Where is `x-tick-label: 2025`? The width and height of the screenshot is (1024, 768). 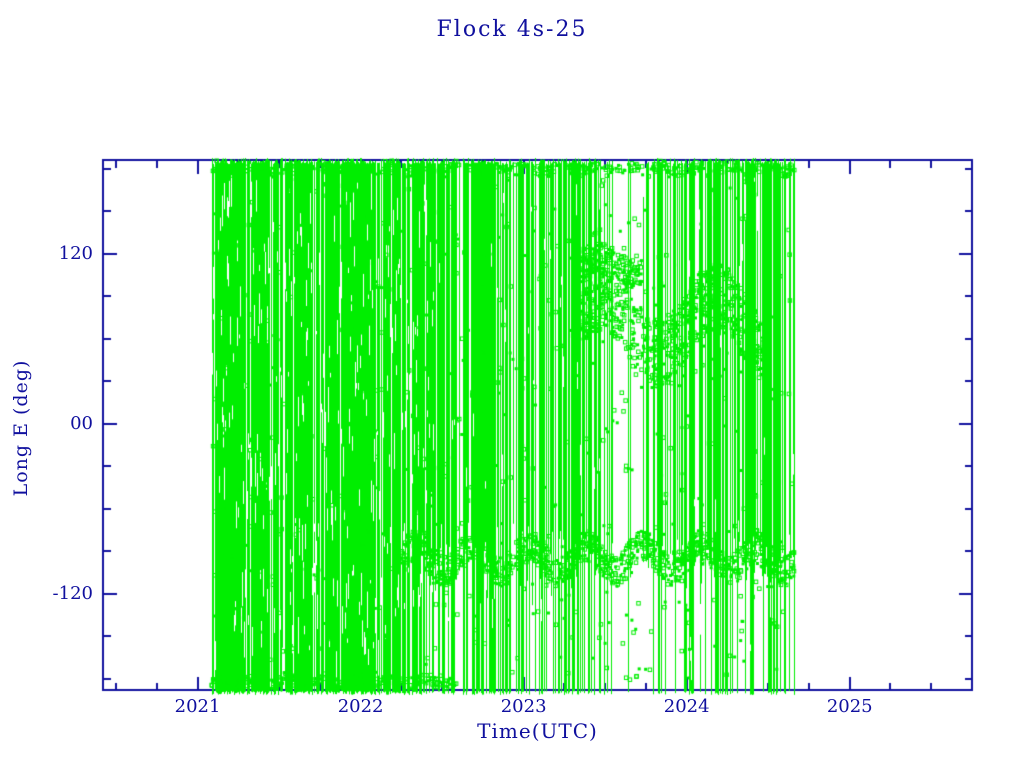
x-tick-label: 2025 is located at coordinates (849, 706).